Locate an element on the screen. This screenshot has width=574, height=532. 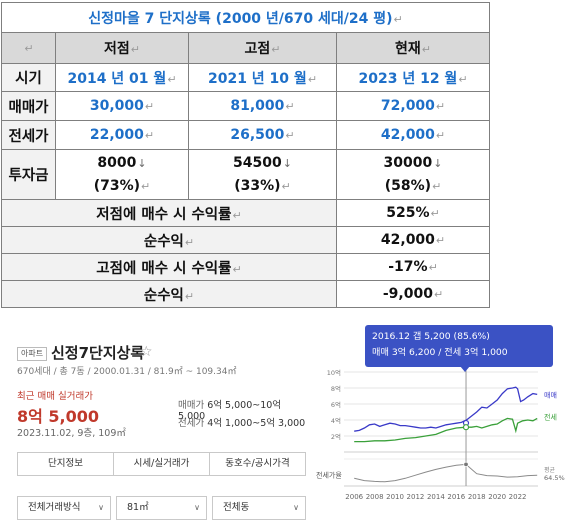
summary-label: 저점에 매수 시 수익률↵ is located at coordinates (169, 213).